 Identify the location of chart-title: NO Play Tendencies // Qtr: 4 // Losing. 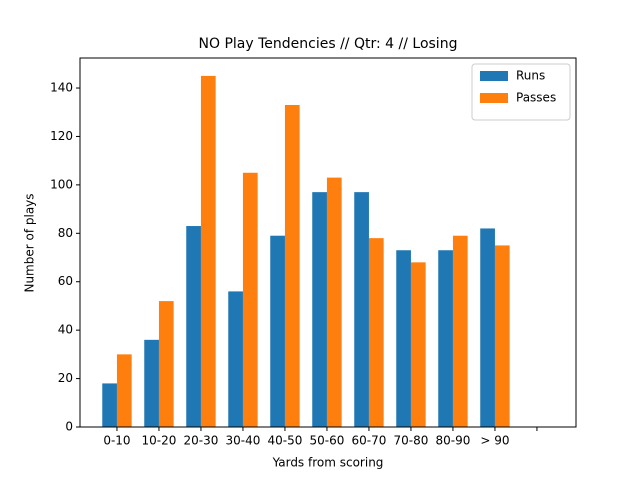
(328, 44).